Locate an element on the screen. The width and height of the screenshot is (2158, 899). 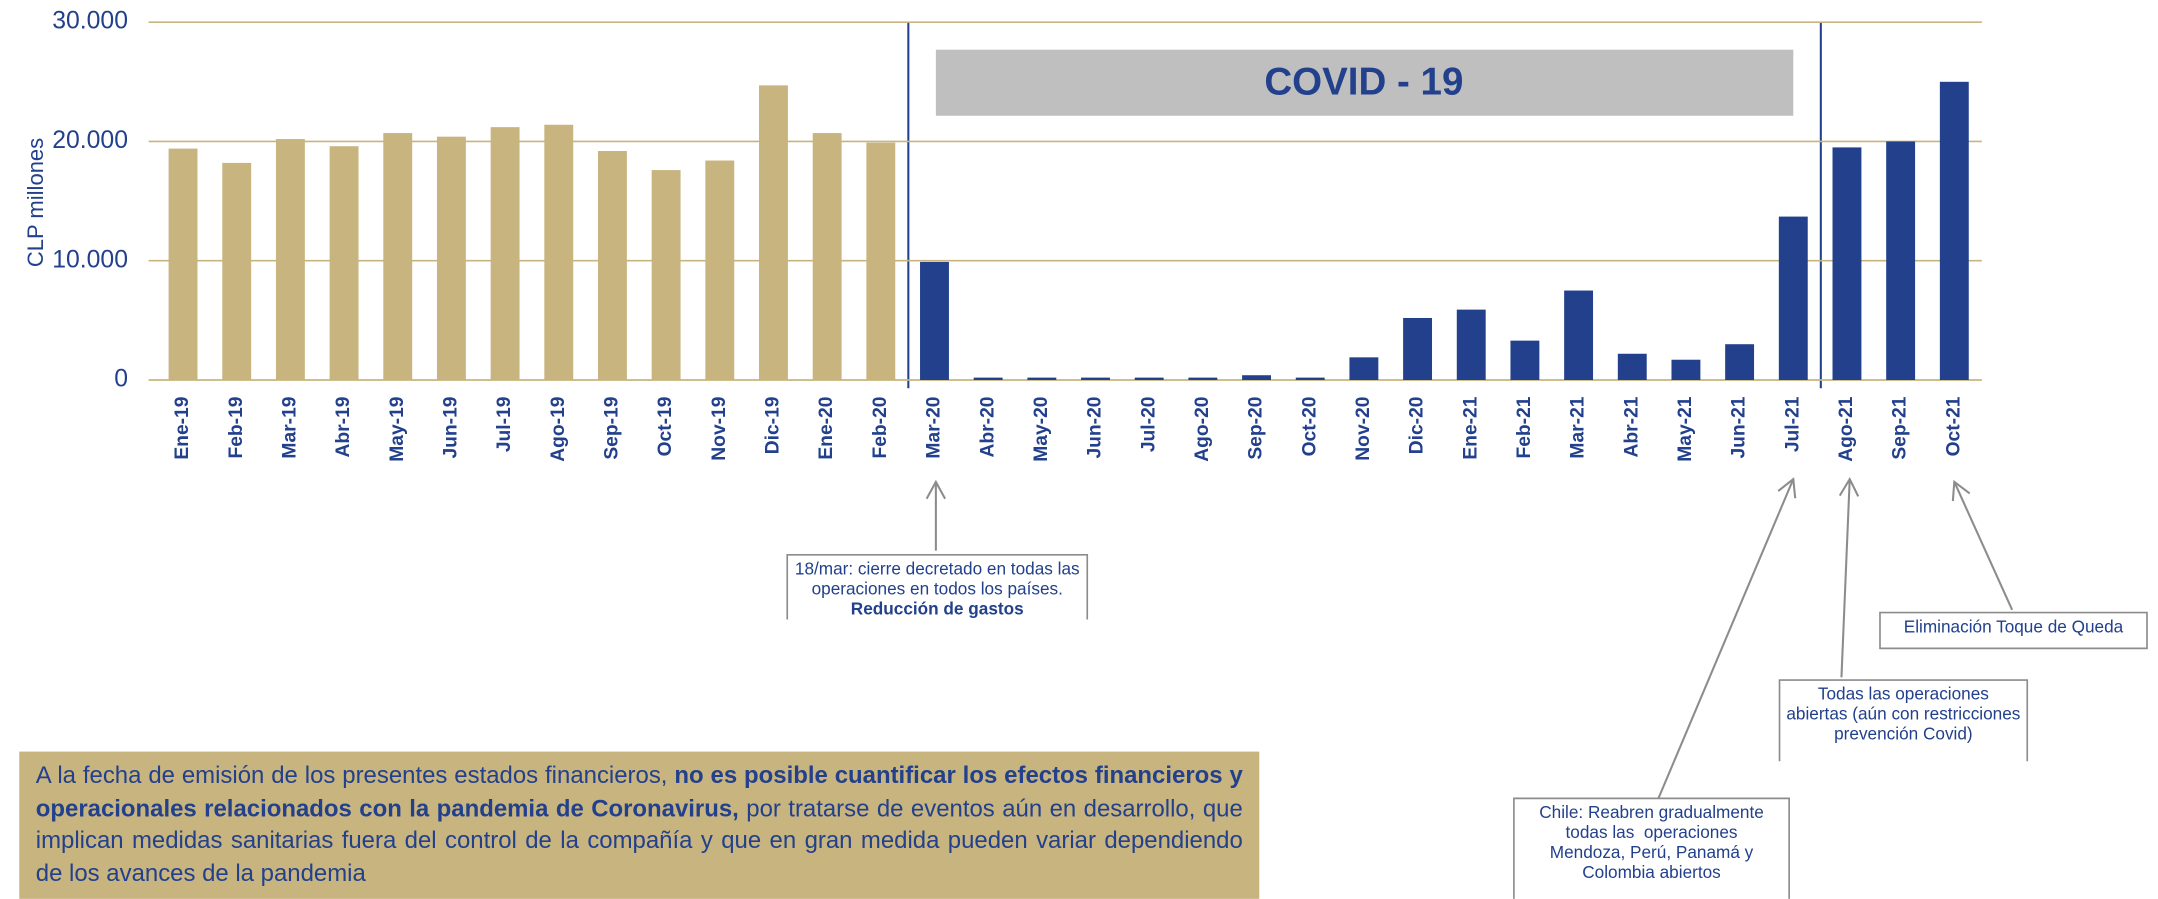
covid-banner is located at coordinates (1364, 82).